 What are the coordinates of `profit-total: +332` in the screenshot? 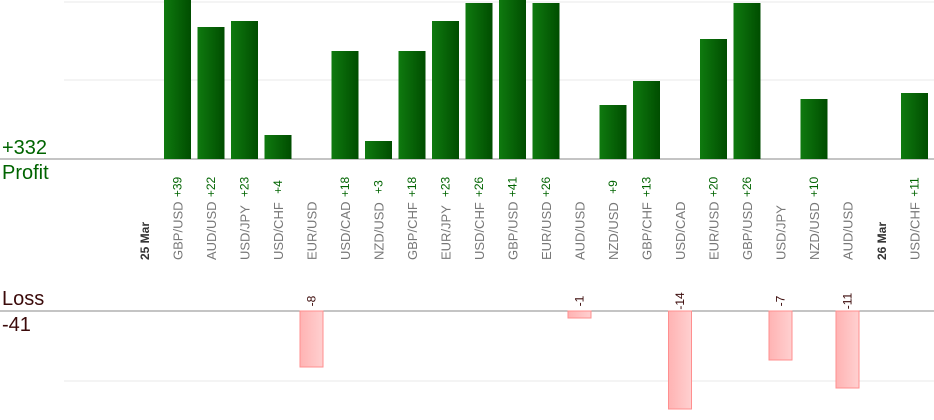 It's located at (25, 148).